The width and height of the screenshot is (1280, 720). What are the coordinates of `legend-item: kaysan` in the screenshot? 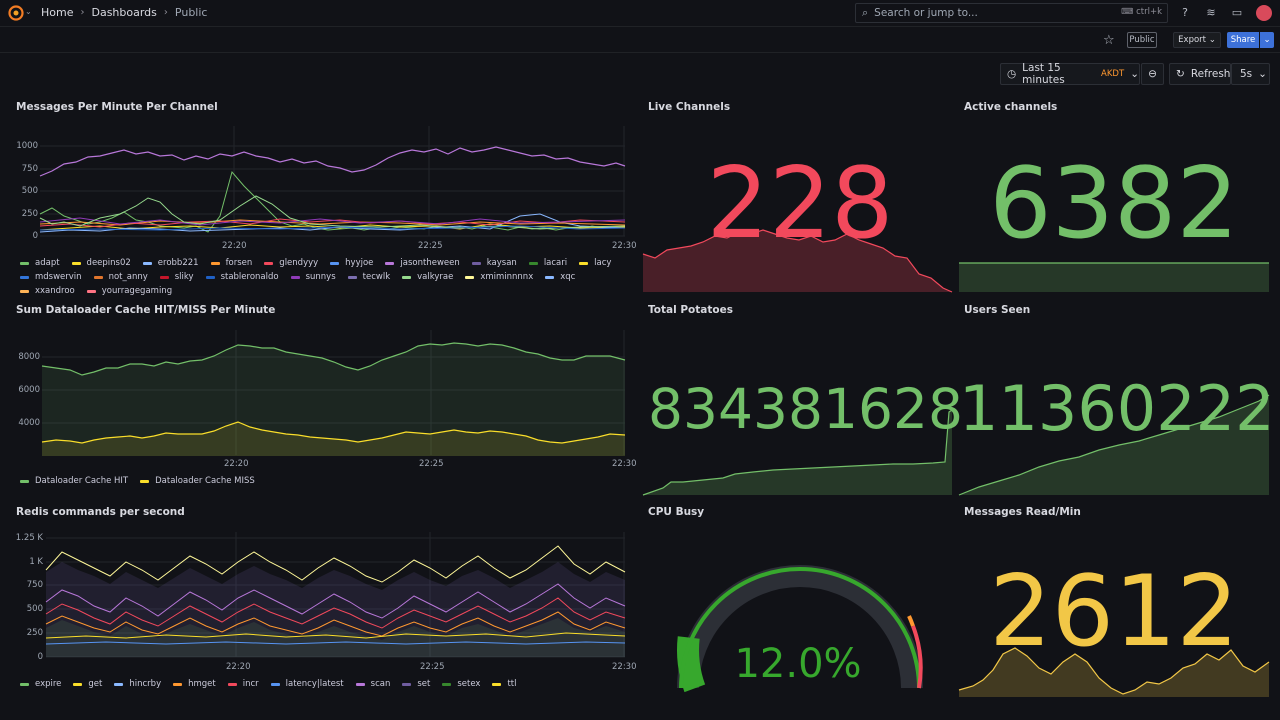 It's located at (494, 263).